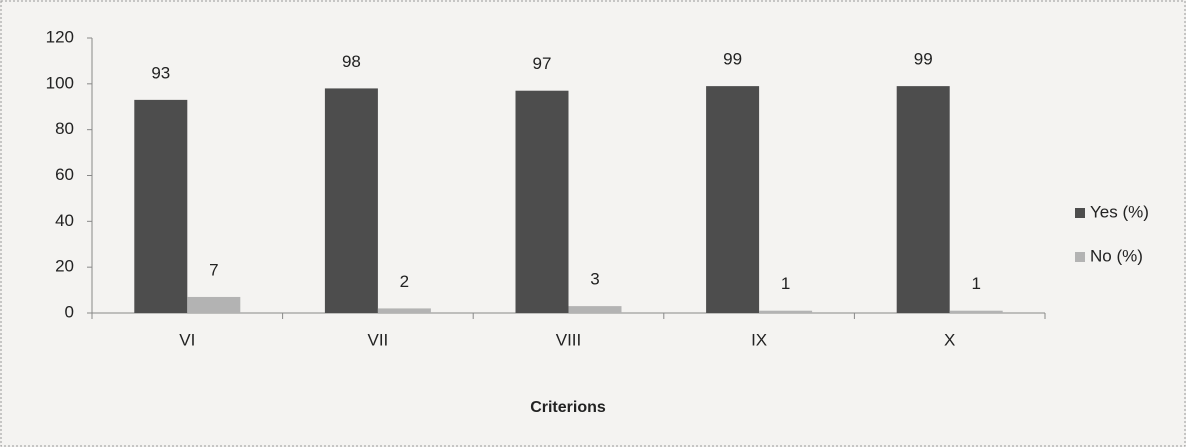 This screenshot has width=1186, height=447. Describe the element at coordinates (351, 61) in the screenshot. I see `data-label: 98` at that location.